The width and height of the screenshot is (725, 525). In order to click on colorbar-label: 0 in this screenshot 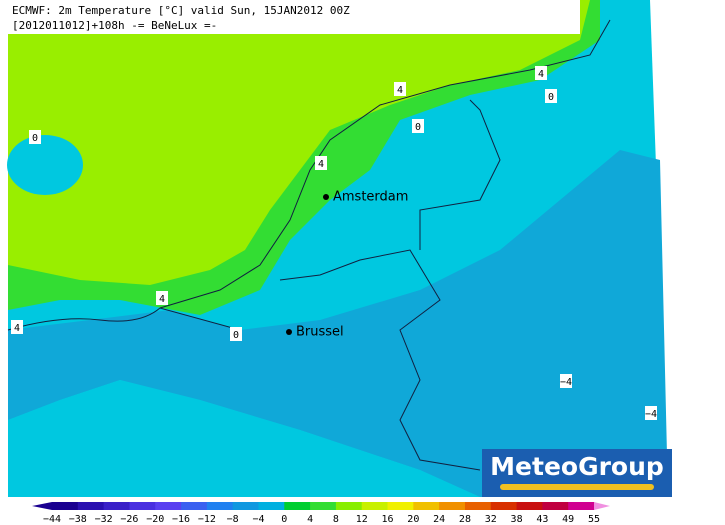, I will do `click(284, 519)`.